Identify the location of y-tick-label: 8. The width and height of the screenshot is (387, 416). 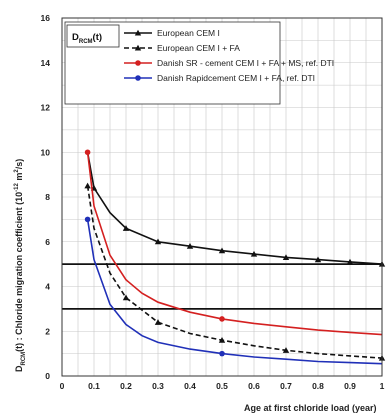
(47, 197).